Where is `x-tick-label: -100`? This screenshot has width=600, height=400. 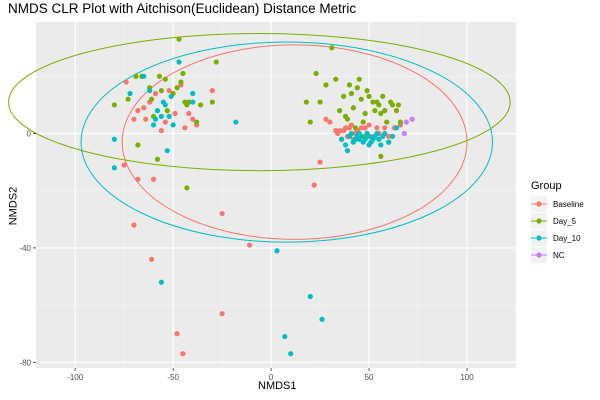
x-tick-label: -100 is located at coordinates (75, 377).